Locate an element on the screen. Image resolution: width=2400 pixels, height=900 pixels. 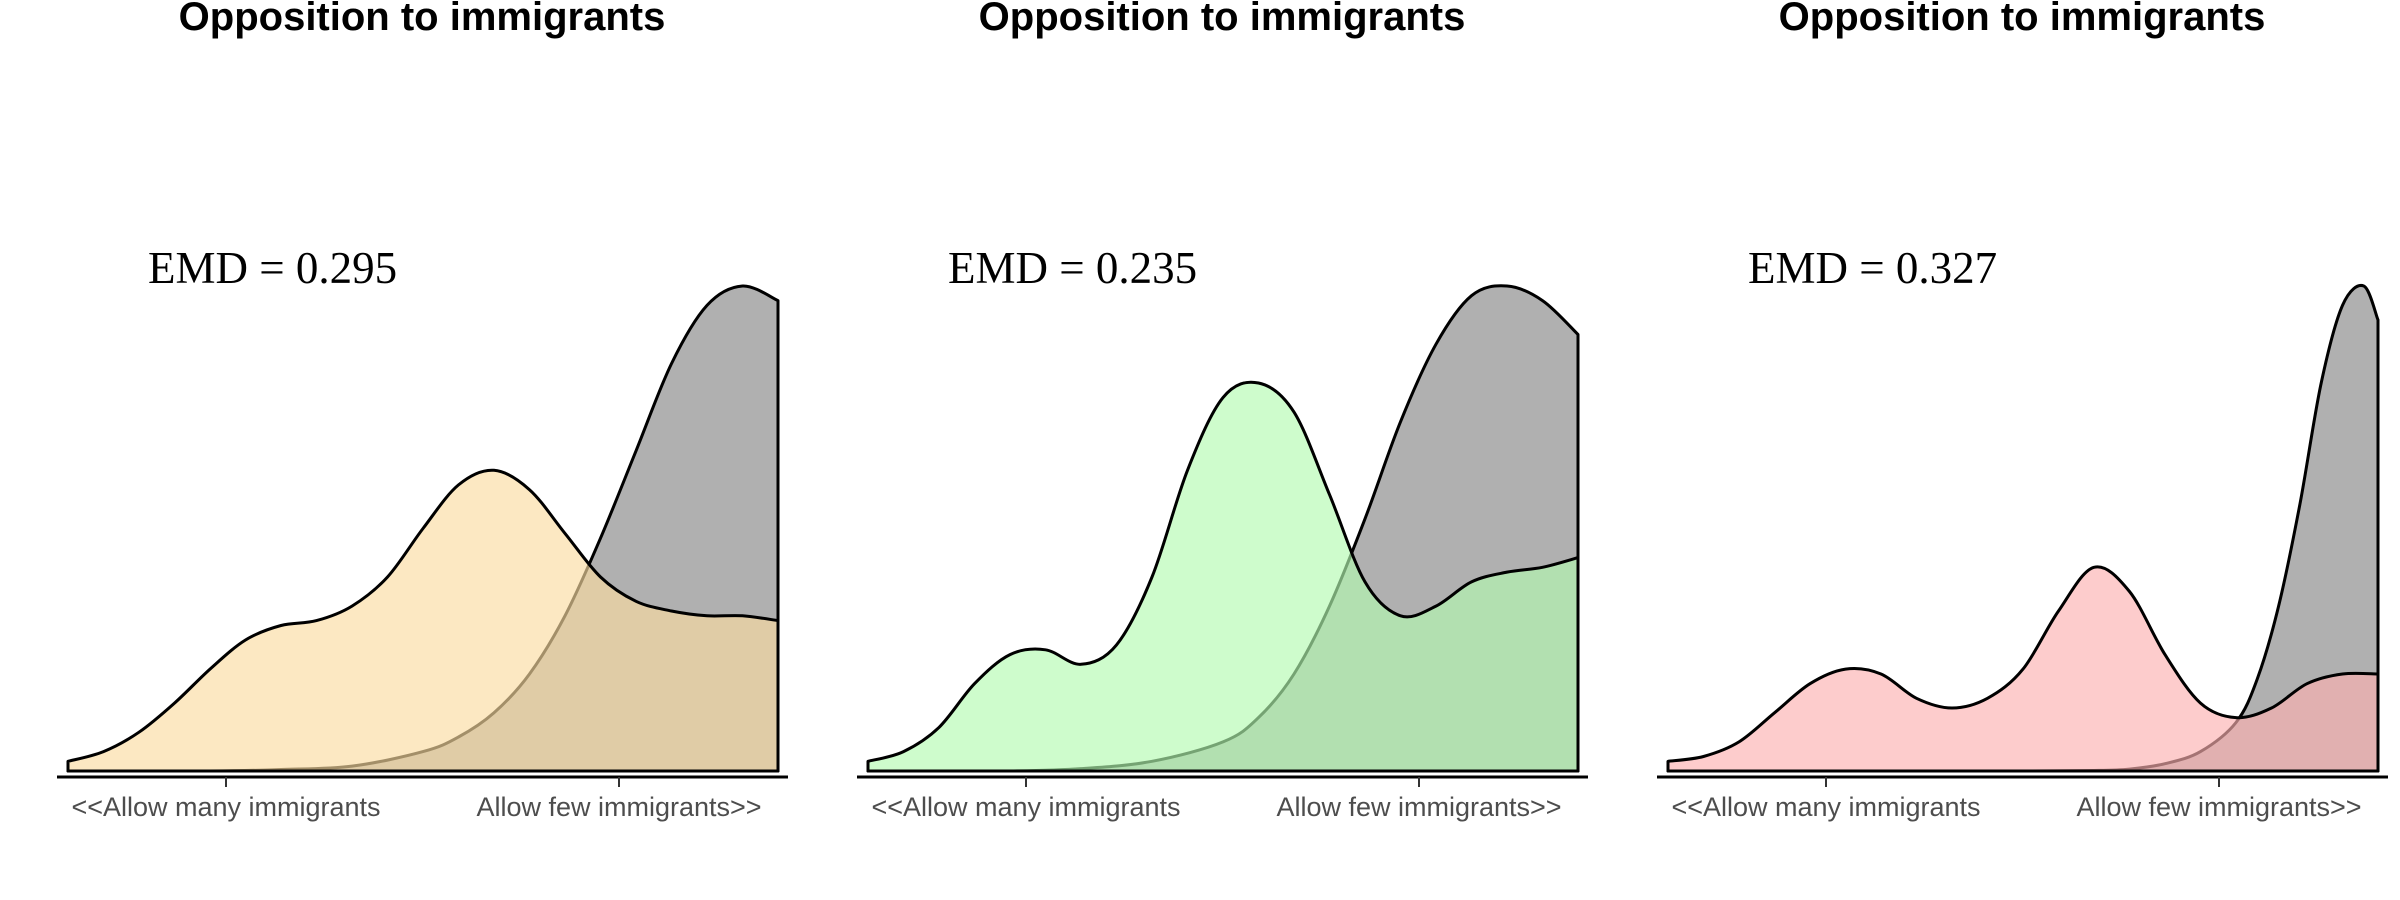
panel-1-tick-label-left: <<Allow many immigrants is located at coordinates (225, 807).